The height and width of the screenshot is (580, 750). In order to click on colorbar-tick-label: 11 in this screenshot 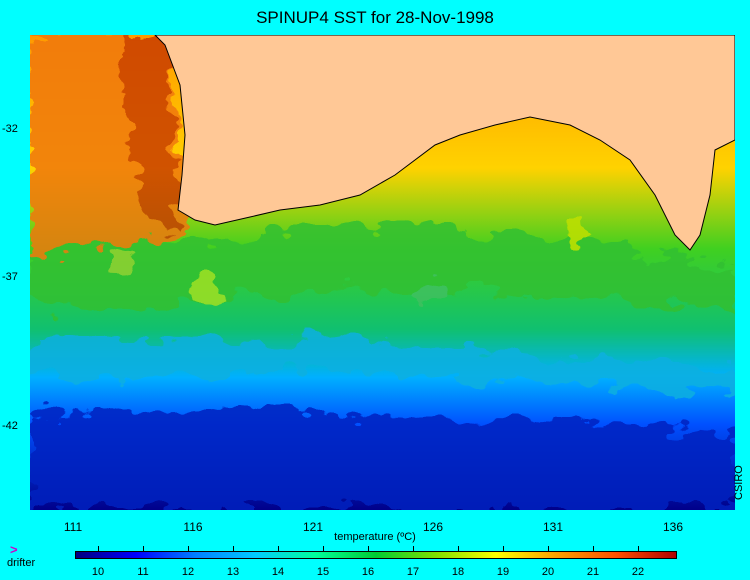, I will do `click(143, 572)`.